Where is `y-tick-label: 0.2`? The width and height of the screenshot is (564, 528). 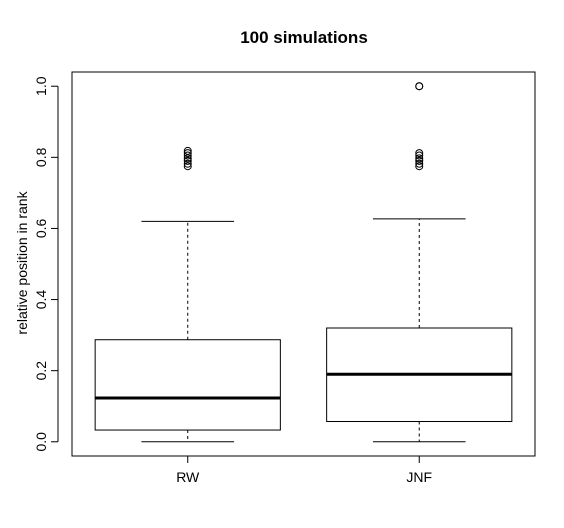 y-tick-label: 0.2 is located at coordinates (41, 371).